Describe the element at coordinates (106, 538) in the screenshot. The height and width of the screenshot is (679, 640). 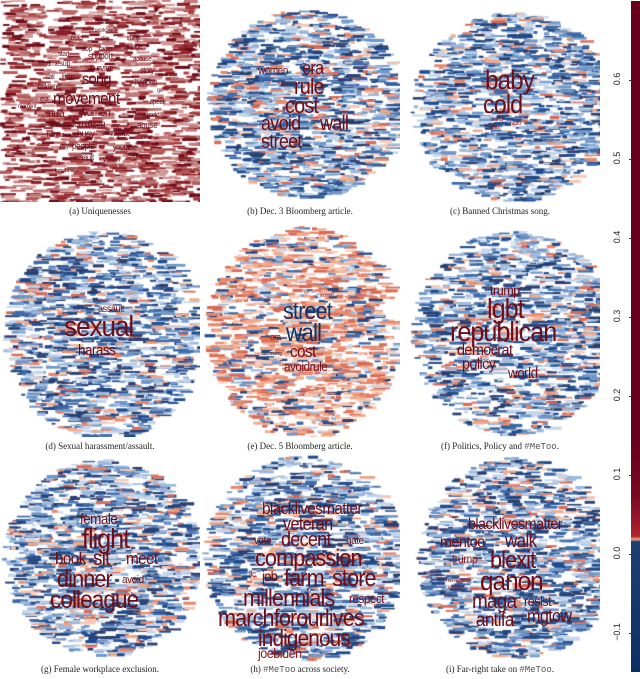
I see `word: flight` at that location.